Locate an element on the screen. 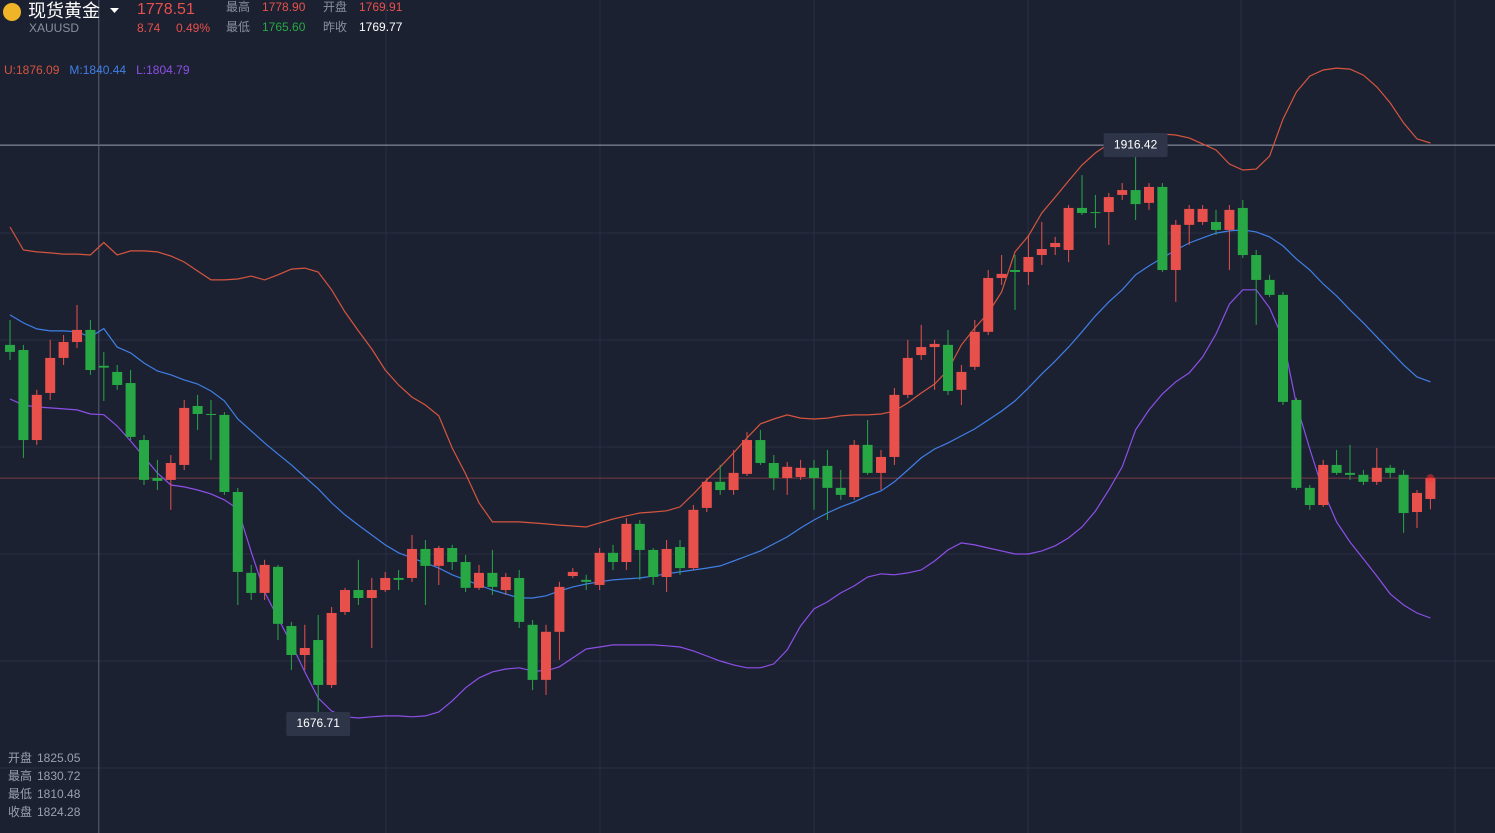 The width and height of the screenshot is (1495, 833). info-label: 最低 is located at coordinates (20, 794).